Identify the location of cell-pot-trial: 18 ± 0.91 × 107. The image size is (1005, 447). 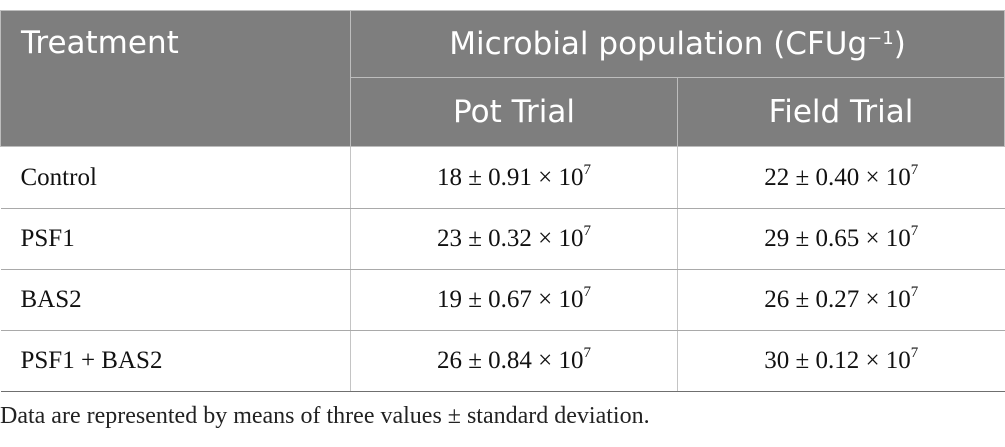
(514, 177).